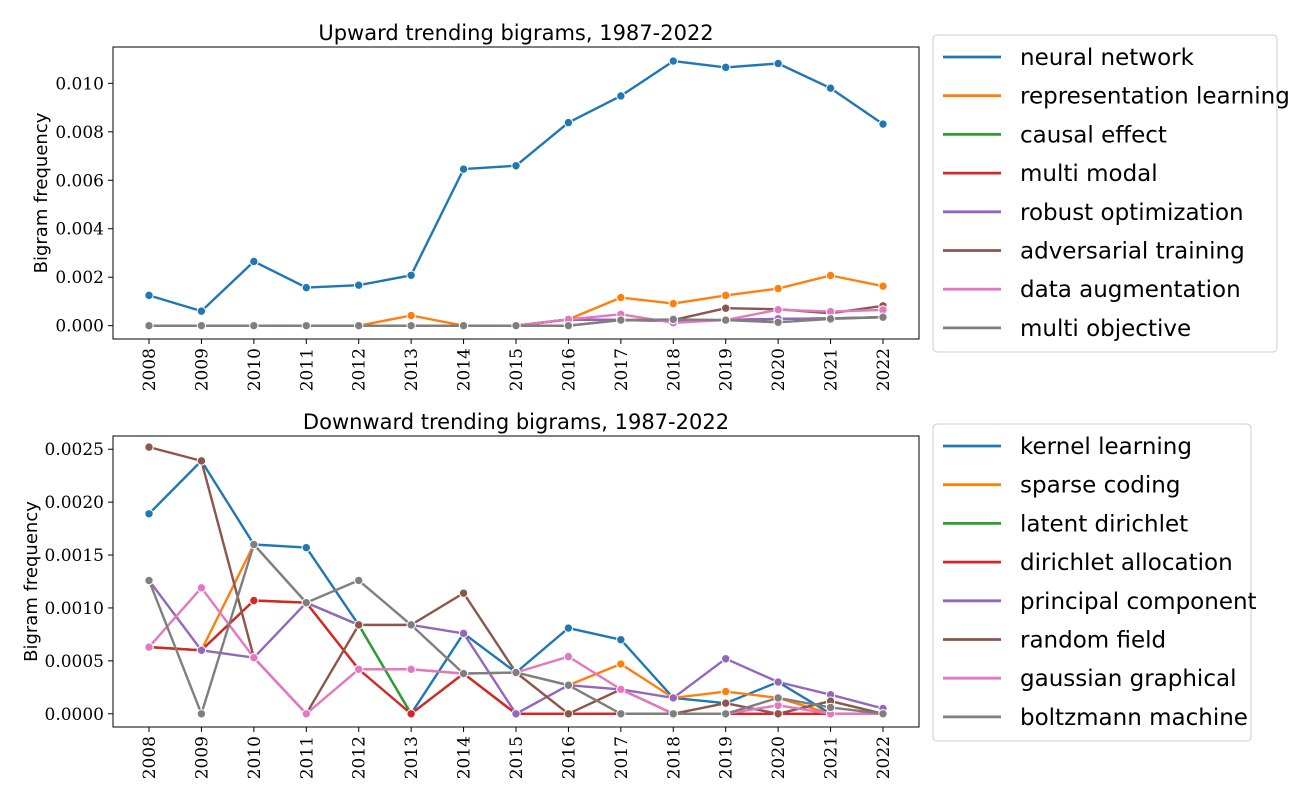  I want to click on y-tick-label: 0.000, so click(79, 327).